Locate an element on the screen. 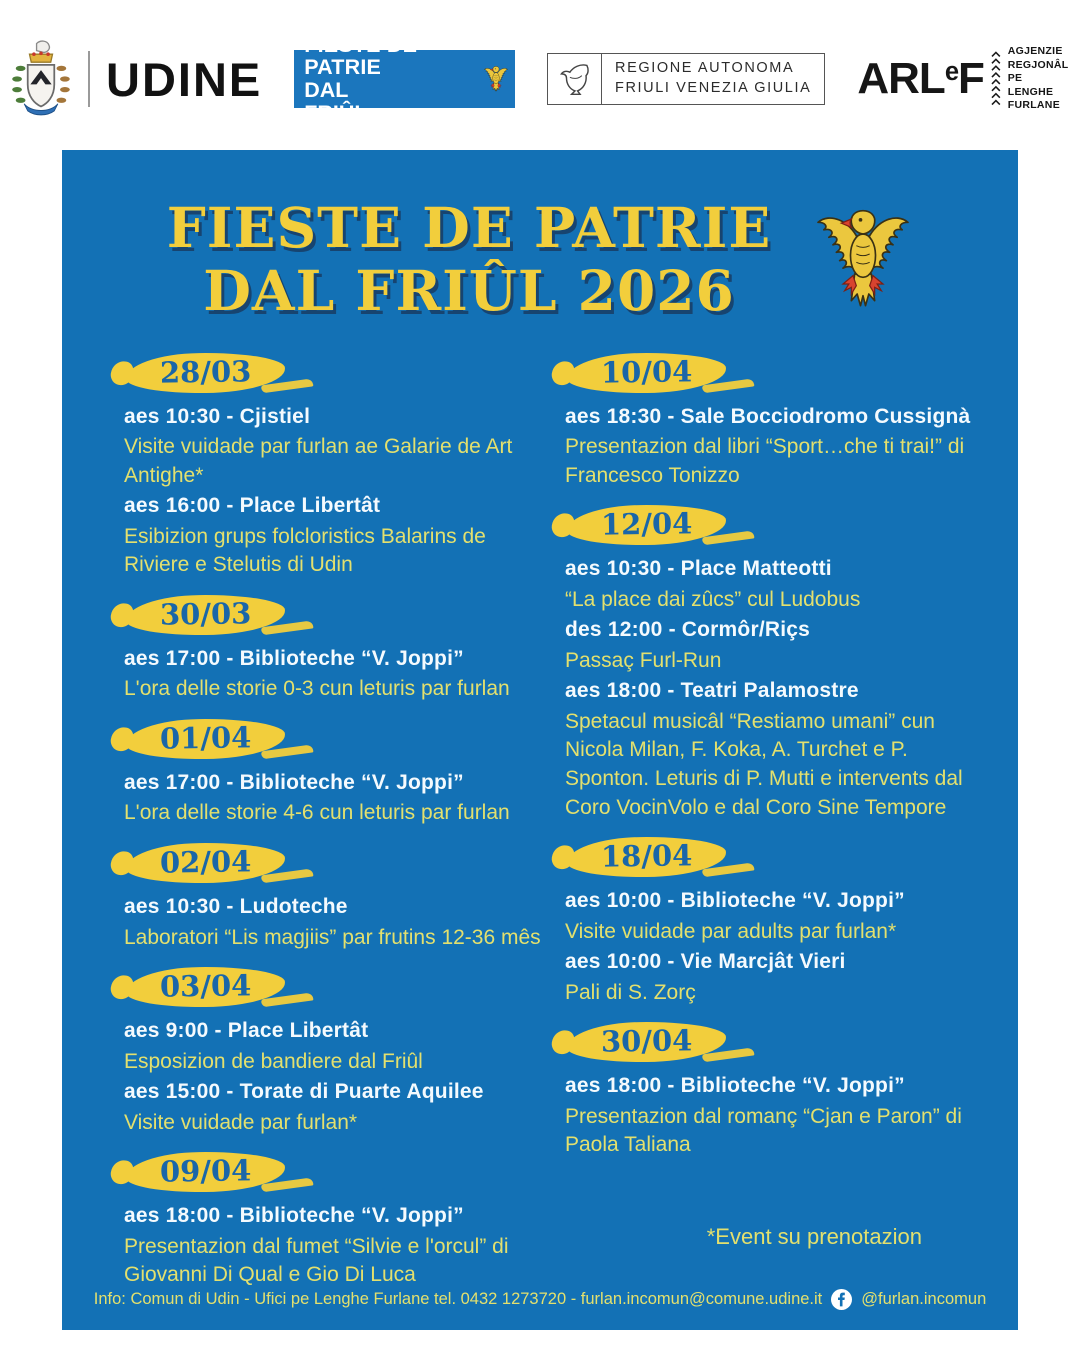 This screenshot has width=1080, height=1350. regione-eagle-icon is located at coordinates (574, 80).